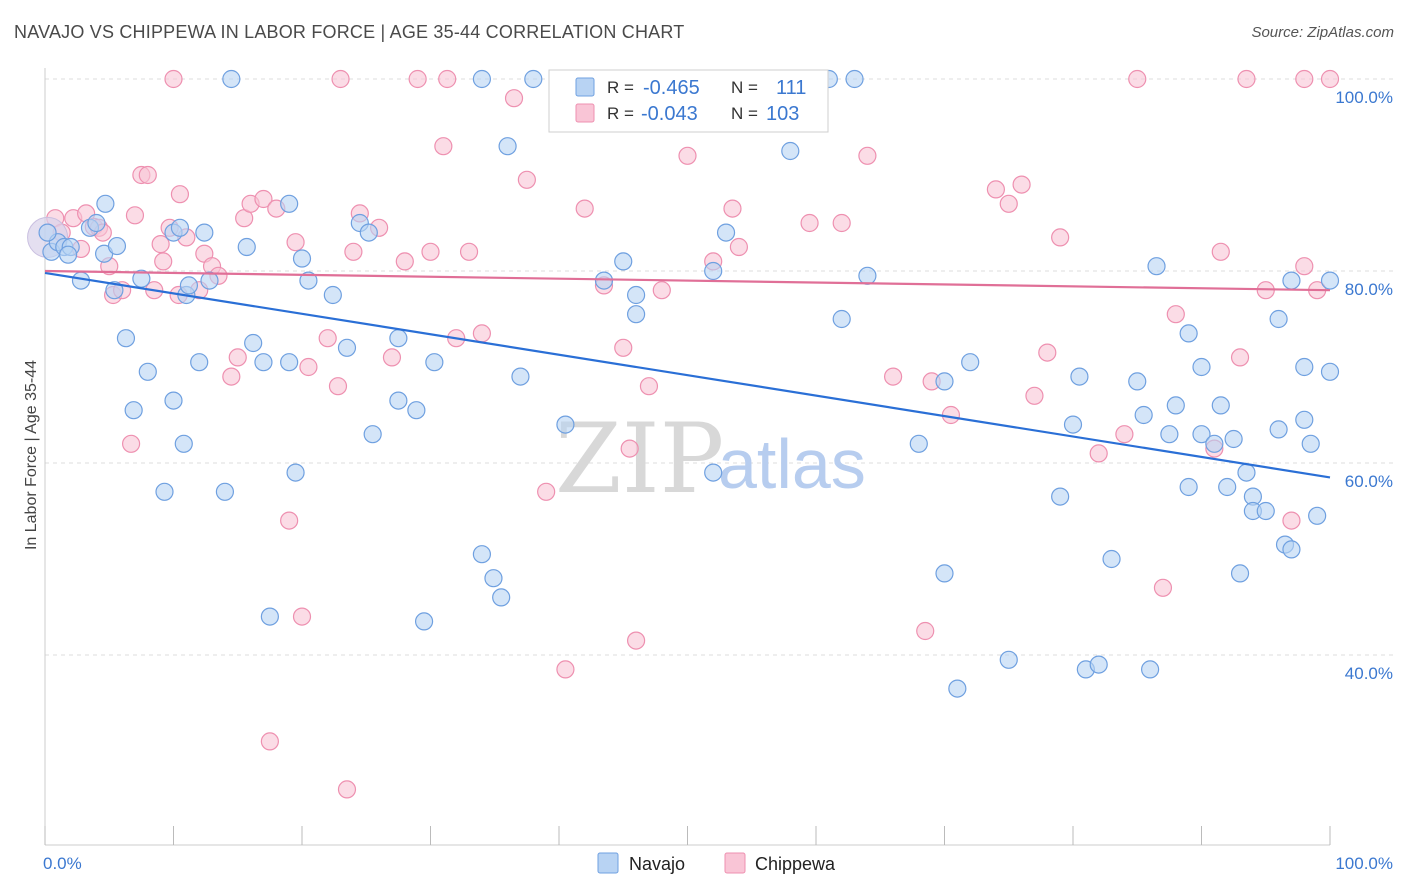  I want to click on series-legend-label-chippewa: Chippewa, so click(795, 864).